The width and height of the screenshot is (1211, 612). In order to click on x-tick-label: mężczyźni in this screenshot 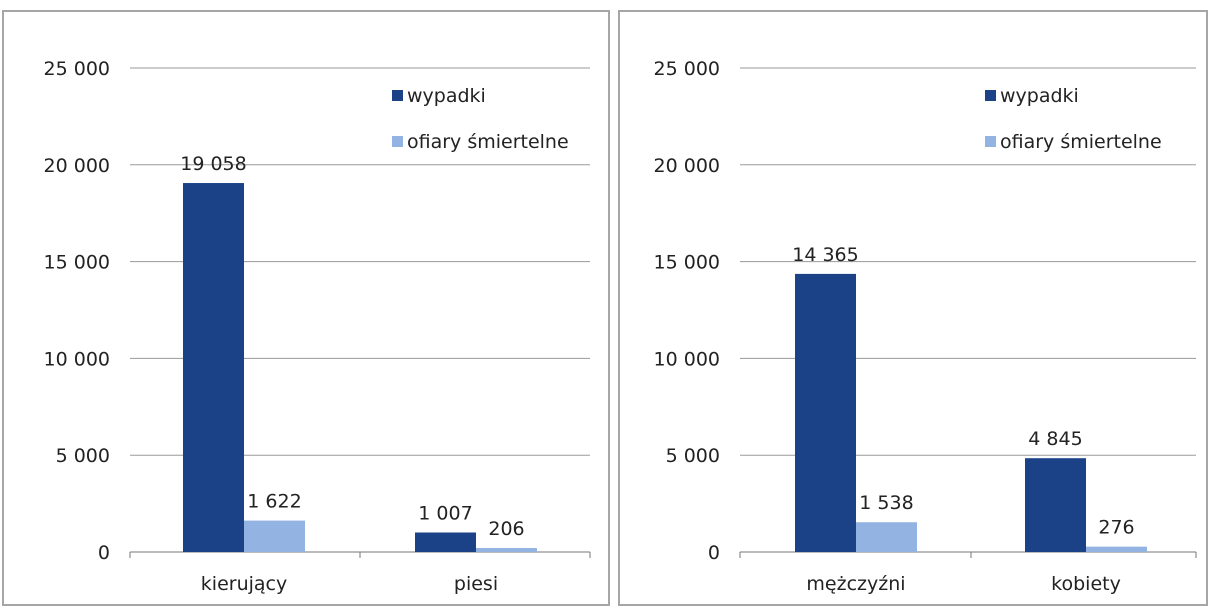, I will do `click(855, 584)`.